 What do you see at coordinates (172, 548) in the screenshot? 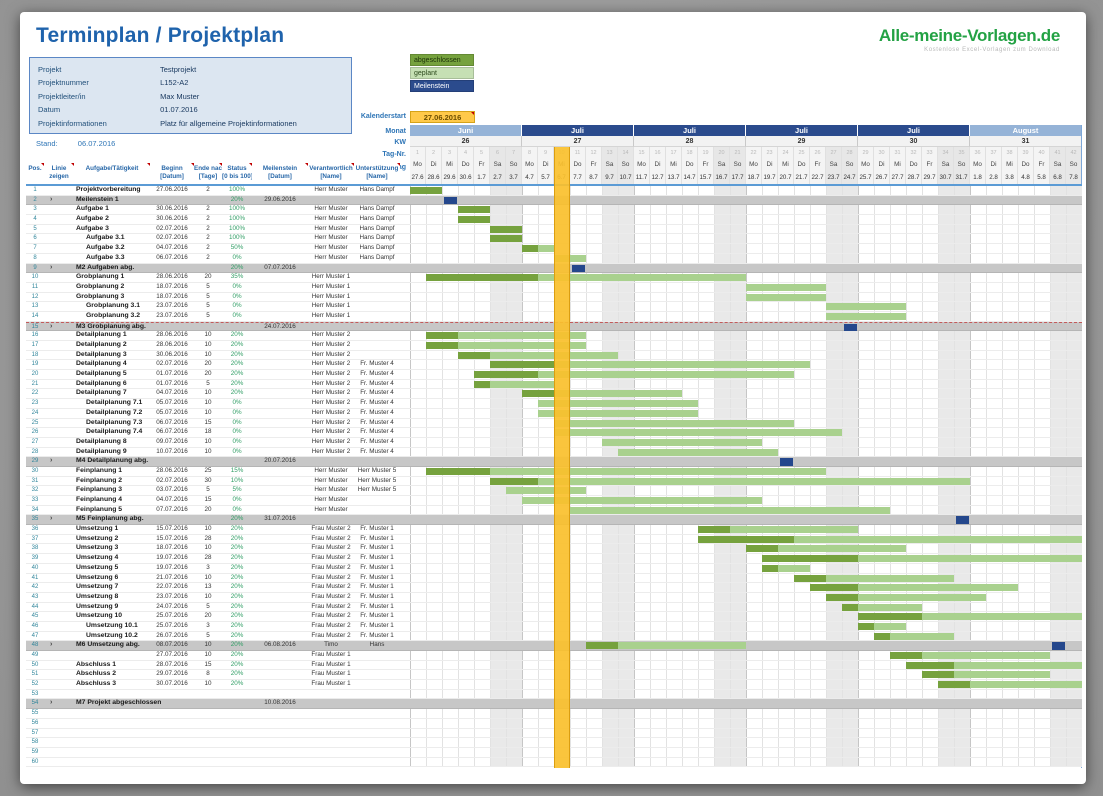
I see `begin-date-cell: 18.07.2016` at bounding box center [172, 548].